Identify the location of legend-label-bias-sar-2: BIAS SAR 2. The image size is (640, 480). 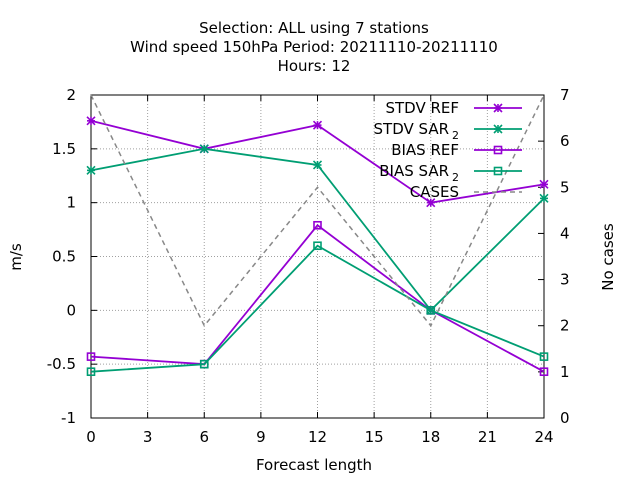
(419, 173).